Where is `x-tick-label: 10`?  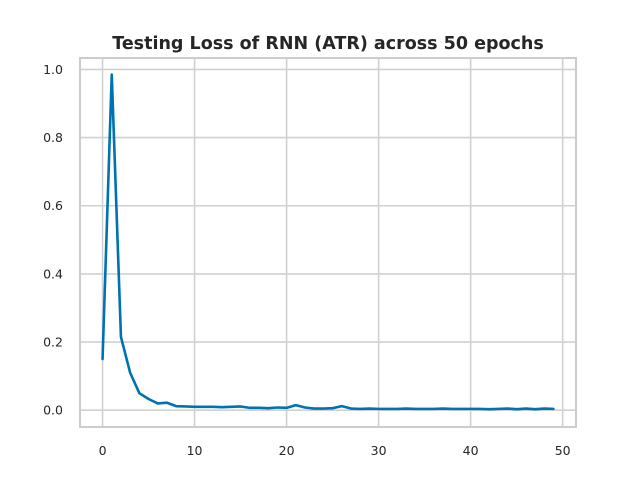 x-tick-label: 10 is located at coordinates (195, 450).